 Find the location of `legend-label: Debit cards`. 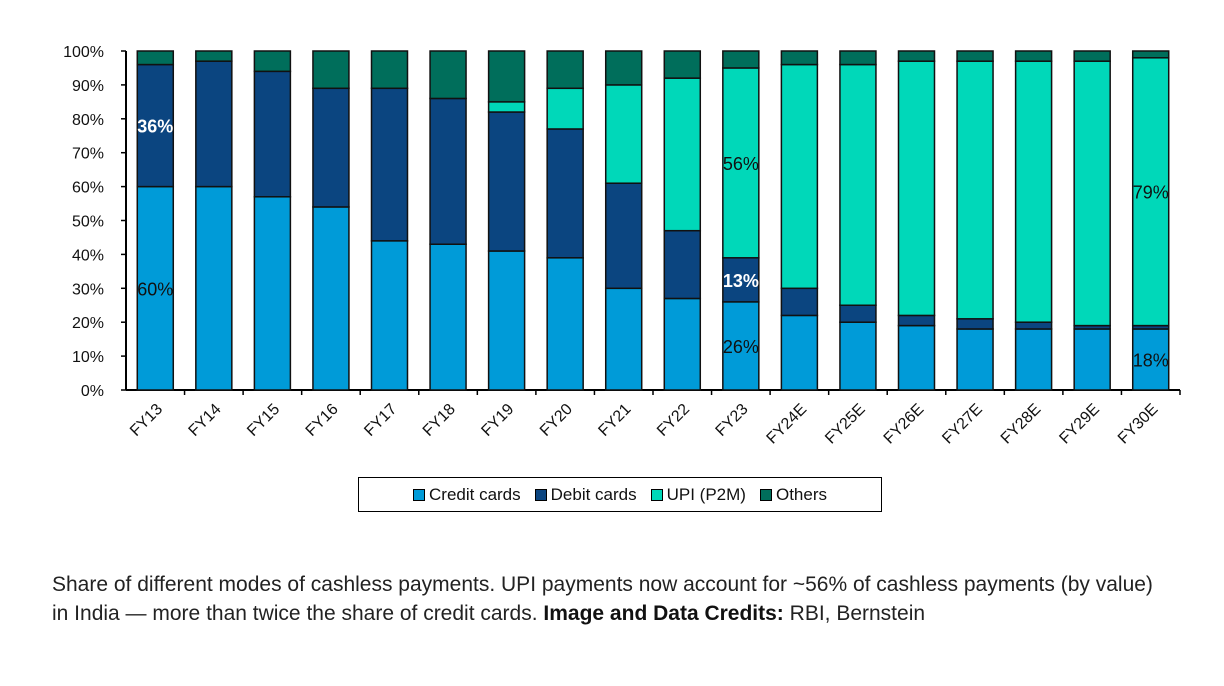

legend-label: Debit cards is located at coordinates (593, 494).